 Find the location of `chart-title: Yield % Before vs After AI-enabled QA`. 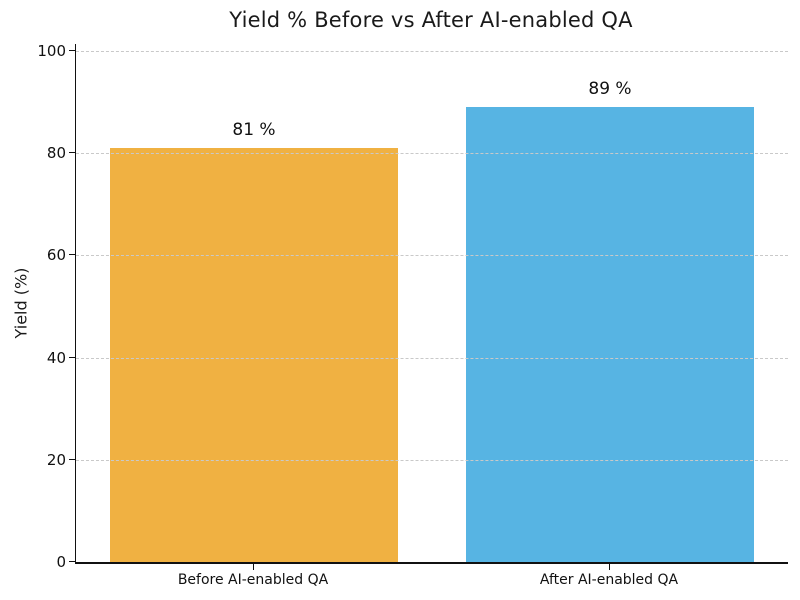

chart-title: Yield % Before vs After AI-enabled QA is located at coordinates (431, 20).